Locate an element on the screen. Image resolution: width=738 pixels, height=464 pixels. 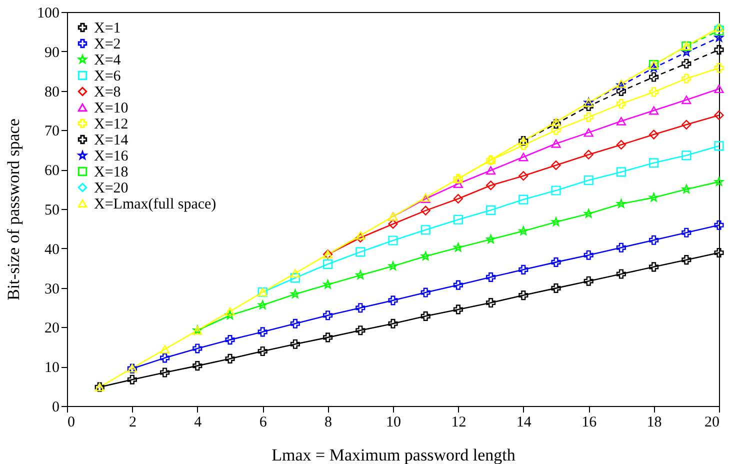
legend-label: X=8 is located at coordinates (107, 92).